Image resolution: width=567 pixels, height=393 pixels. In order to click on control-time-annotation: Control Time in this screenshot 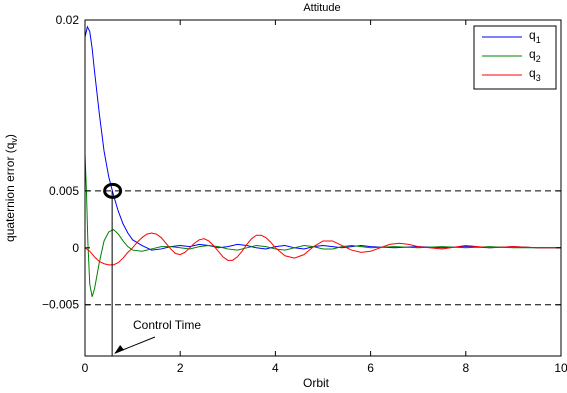, I will do `click(167, 325)`.